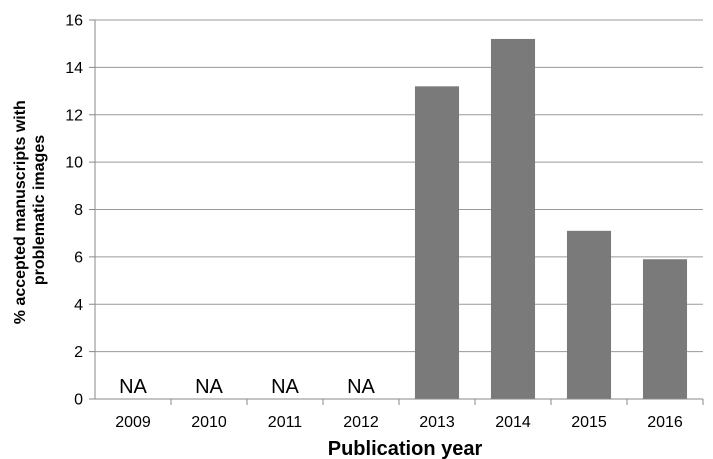 The height and width of the screenshot is (459, 713). Describe the element at coordinates (437, 242) in the screenshot. I see `bar-2013` at that location.